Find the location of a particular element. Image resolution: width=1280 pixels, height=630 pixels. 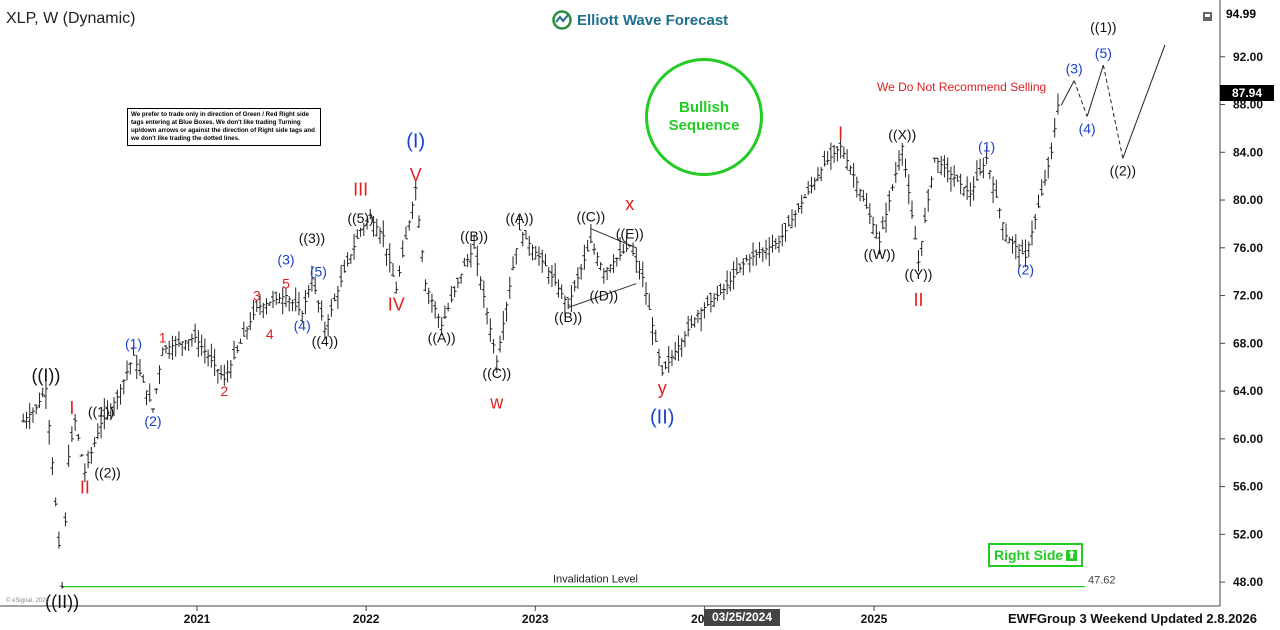

badge-line-2: Sequence is located at coordinates (704, 125).